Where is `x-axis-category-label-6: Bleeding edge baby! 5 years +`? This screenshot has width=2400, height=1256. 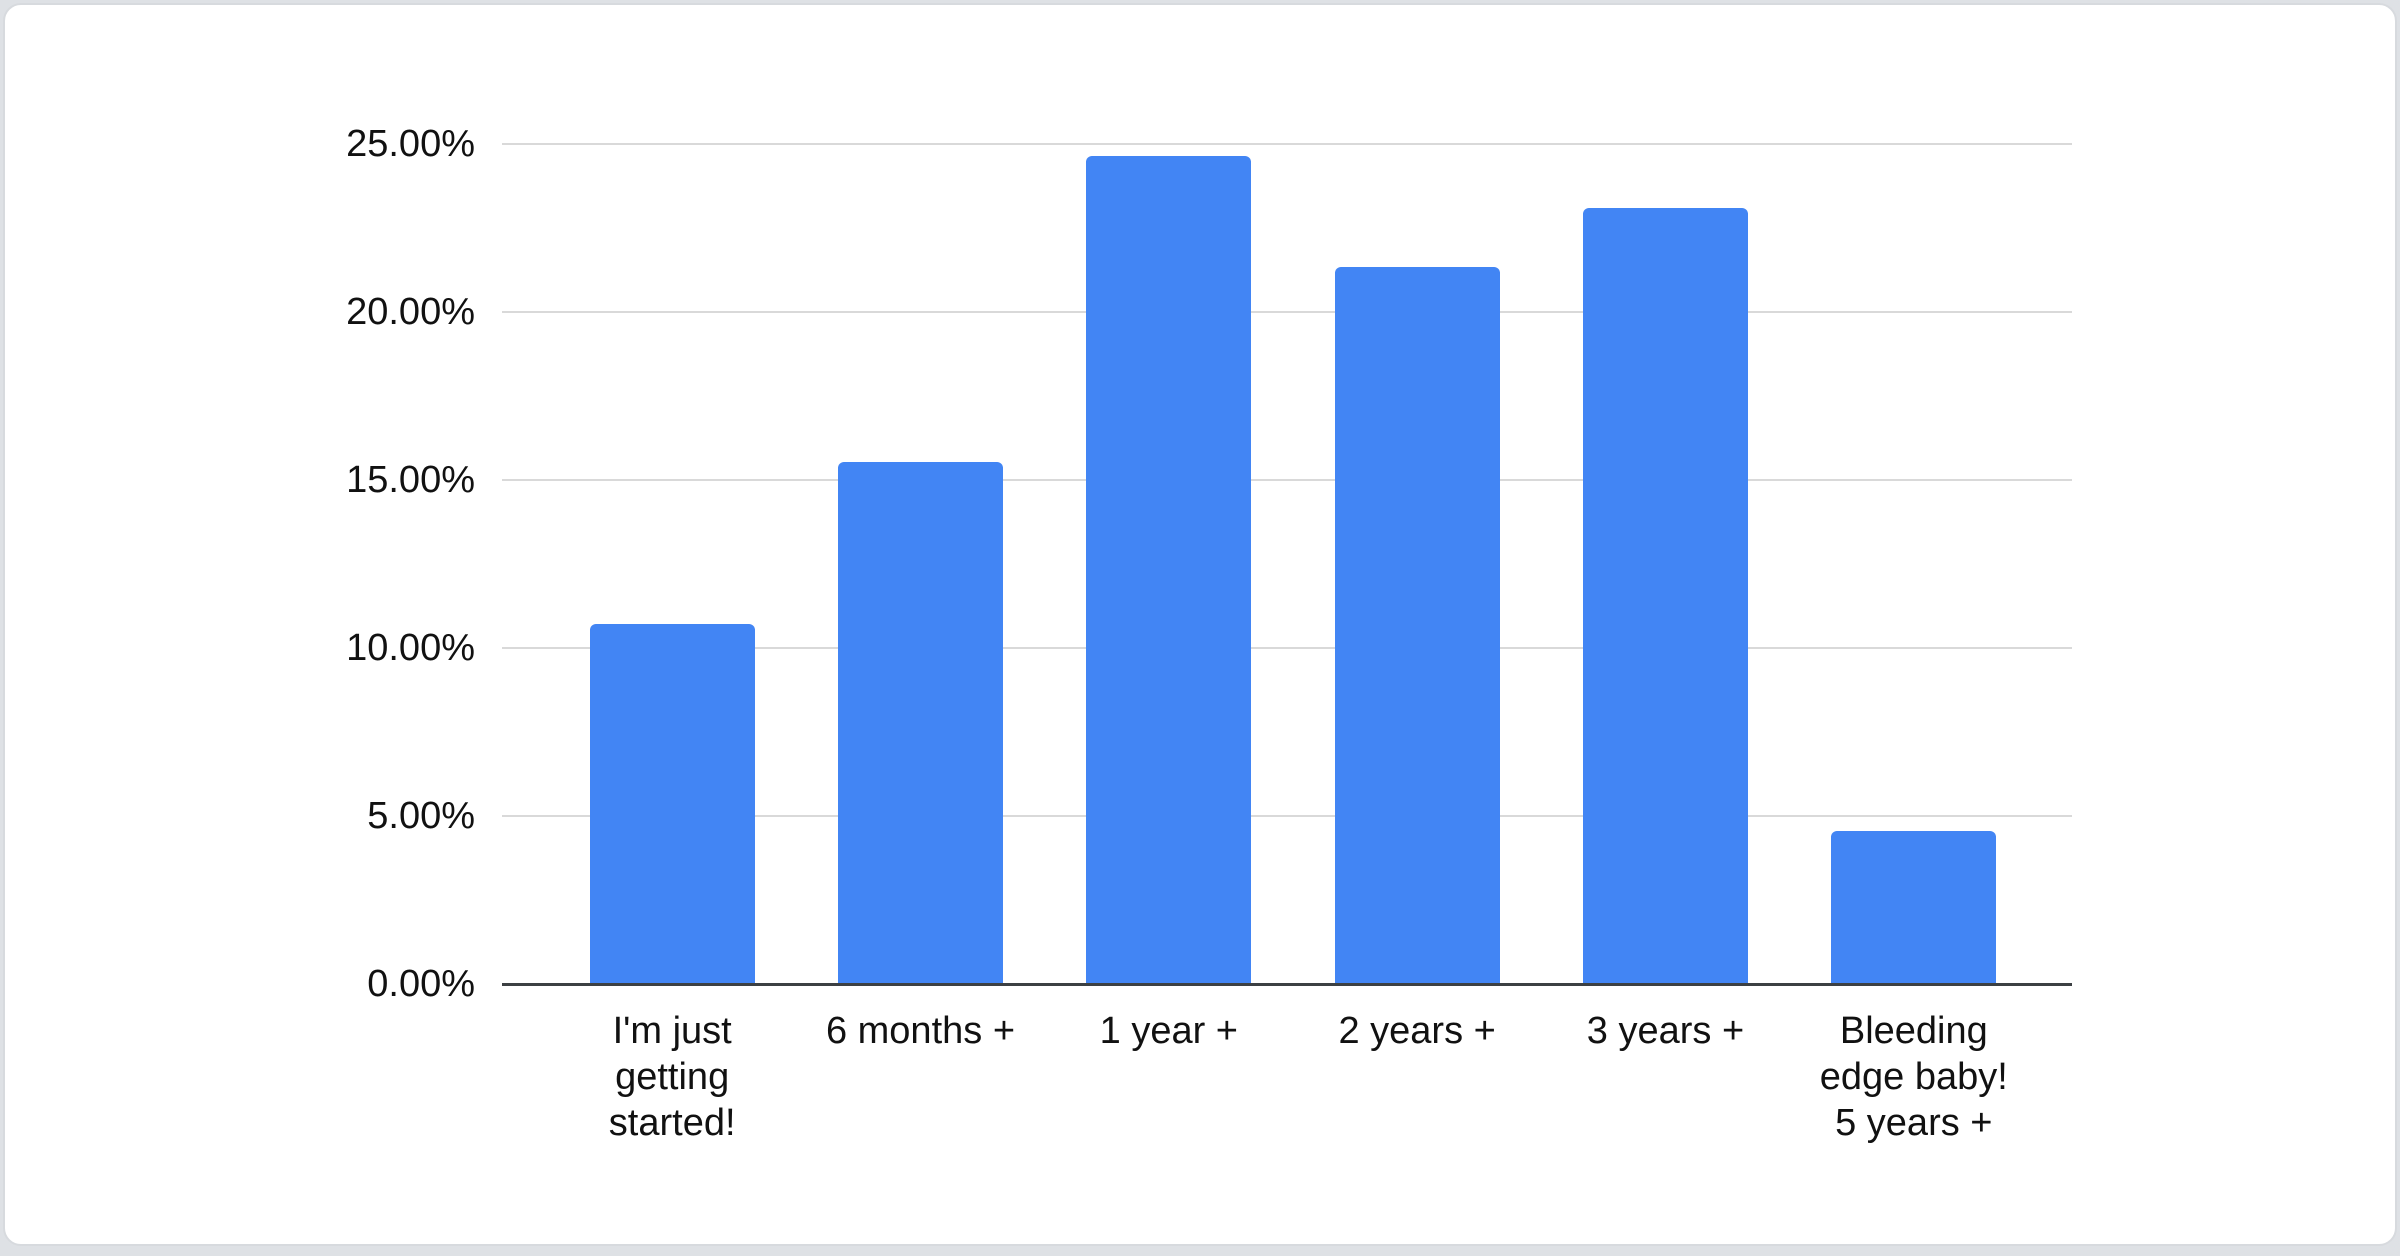
x-axis-category-label-6: Bleeding edge baby! 5 years + is located at coordinates (1914, 1077).